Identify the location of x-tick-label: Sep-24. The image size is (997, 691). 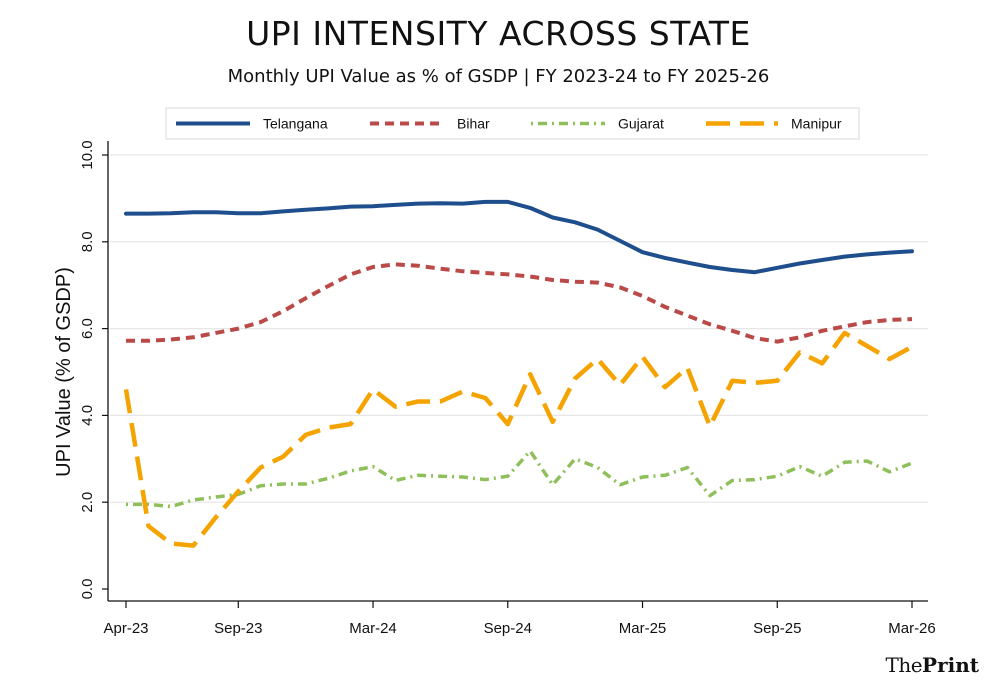
(508, 628).